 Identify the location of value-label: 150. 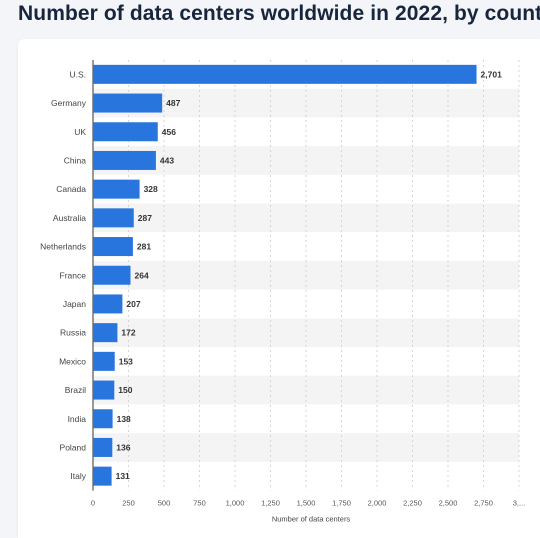
(125, 390).